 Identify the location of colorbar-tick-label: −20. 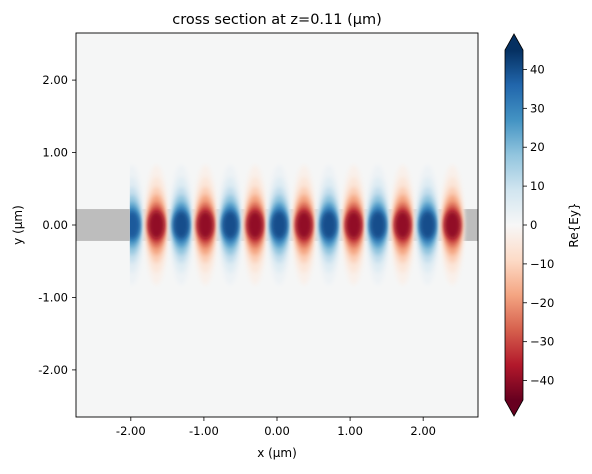
(542, 303).